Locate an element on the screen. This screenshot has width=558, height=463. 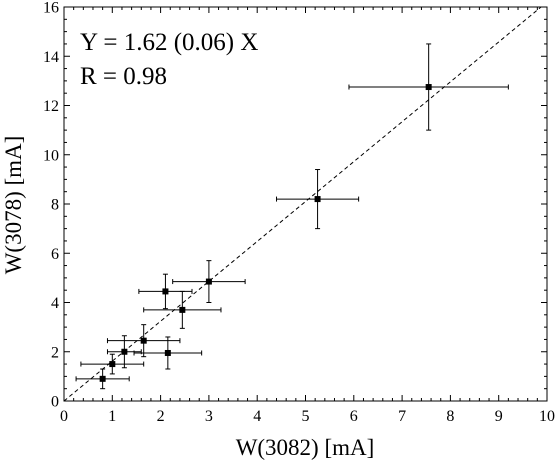
y-tick-label: 10 is located at coordinates (51, 155).